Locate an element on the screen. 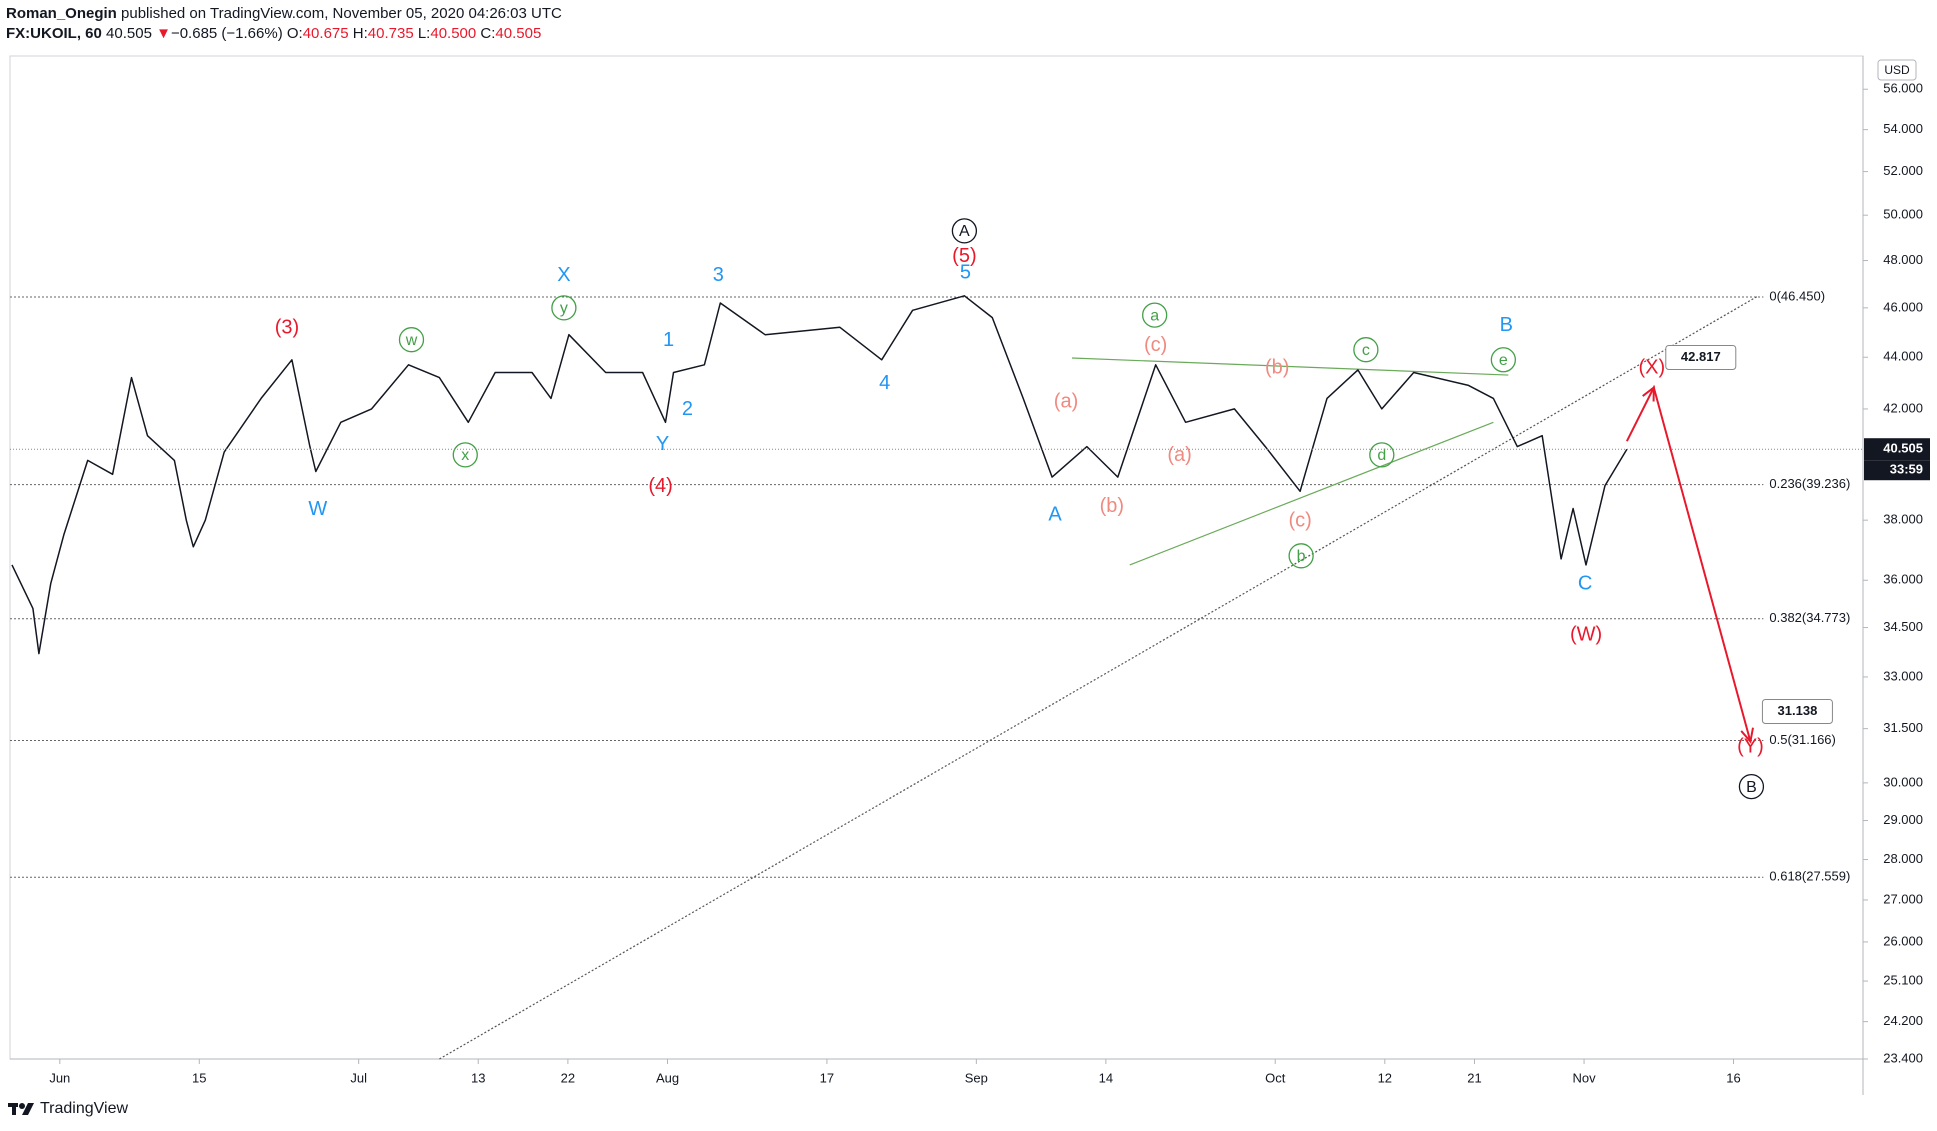 The image size is (1937, 1131). wave-label: 3 is located at coordinates (718, 275).